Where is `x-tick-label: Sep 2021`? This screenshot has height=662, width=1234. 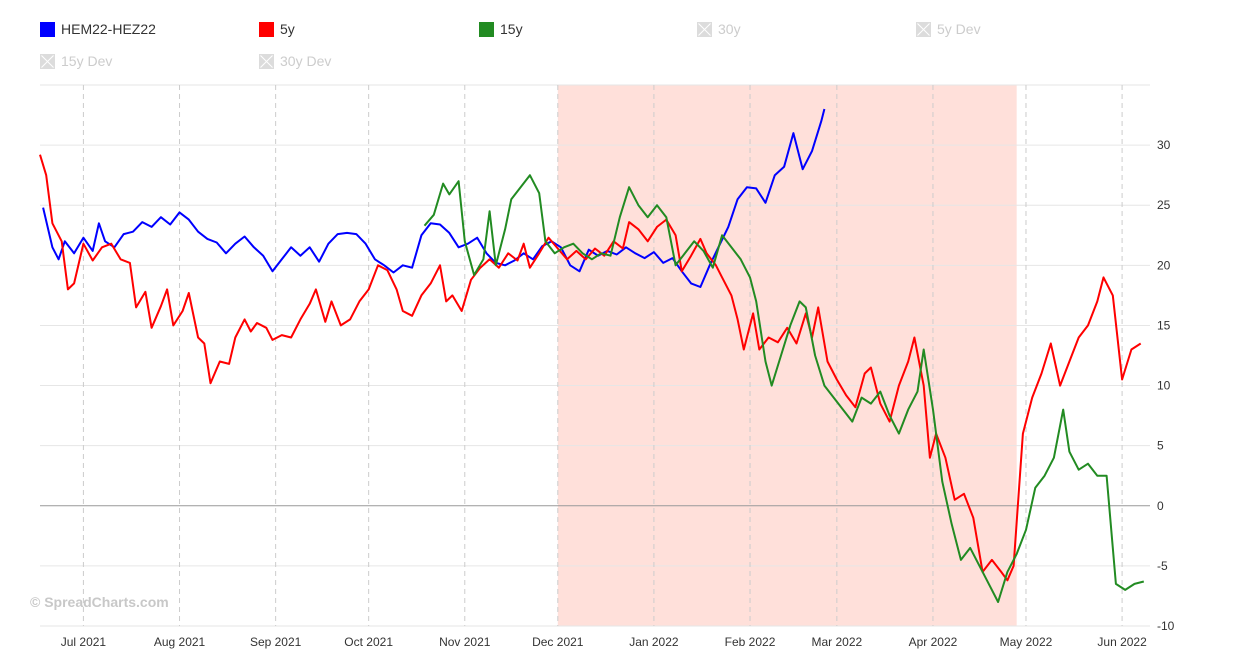 x-tick-label: Sep 2021 is located at coordinates (276, 642).